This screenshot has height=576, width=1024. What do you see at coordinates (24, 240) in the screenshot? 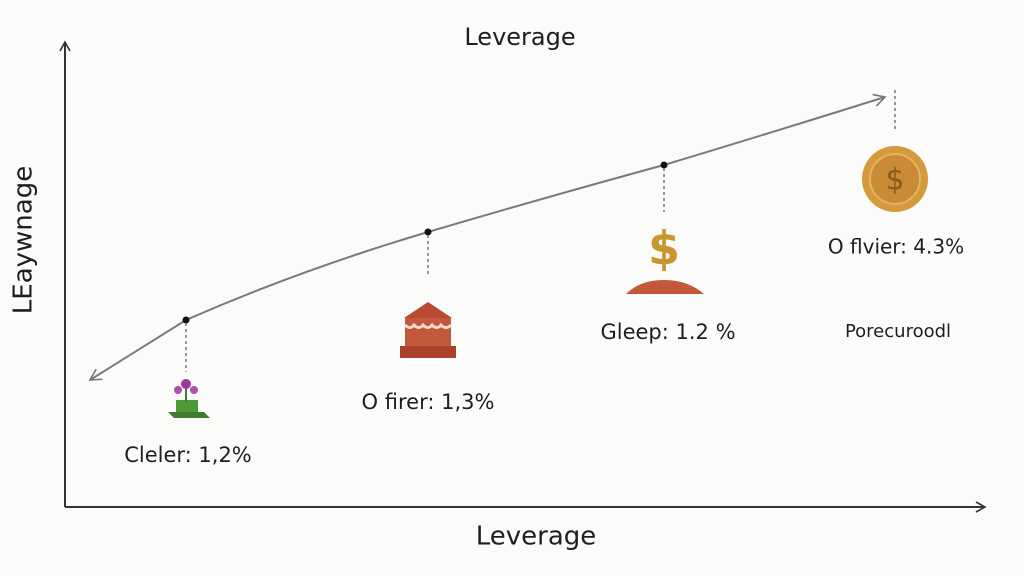
I see `y-axis-label: LEaywnage` at bounding box center [24, 240].